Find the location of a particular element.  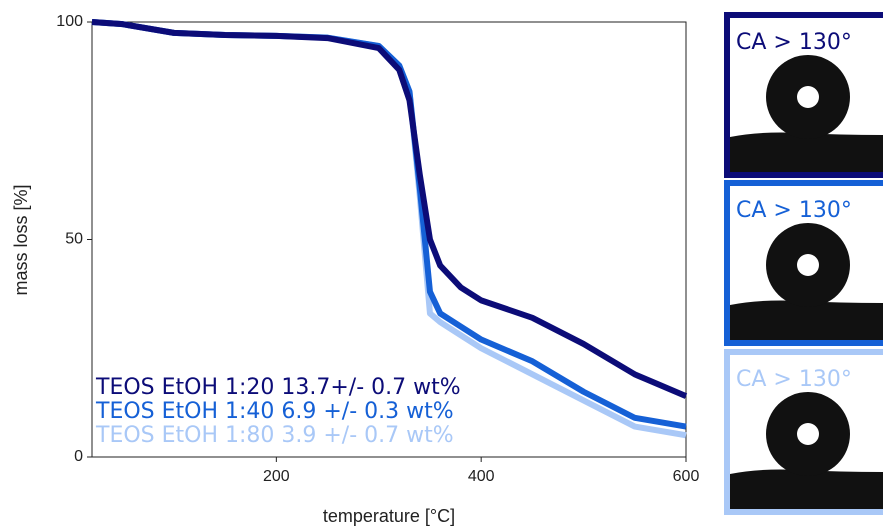

y-tick-label: 100 is located at coordinates (69, 21).